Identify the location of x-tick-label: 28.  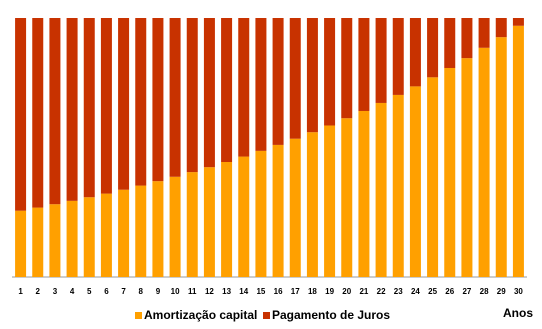
(484, 291).